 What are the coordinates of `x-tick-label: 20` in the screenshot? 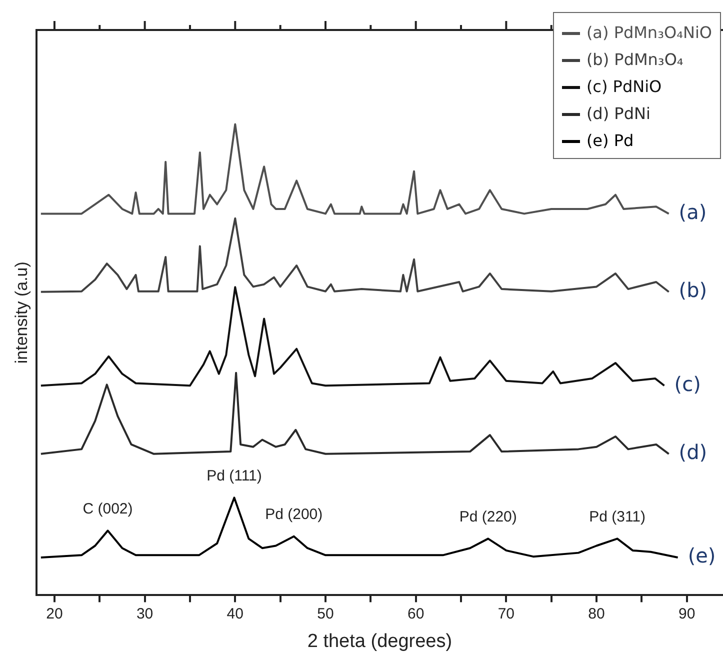 It's located at (54, 613).